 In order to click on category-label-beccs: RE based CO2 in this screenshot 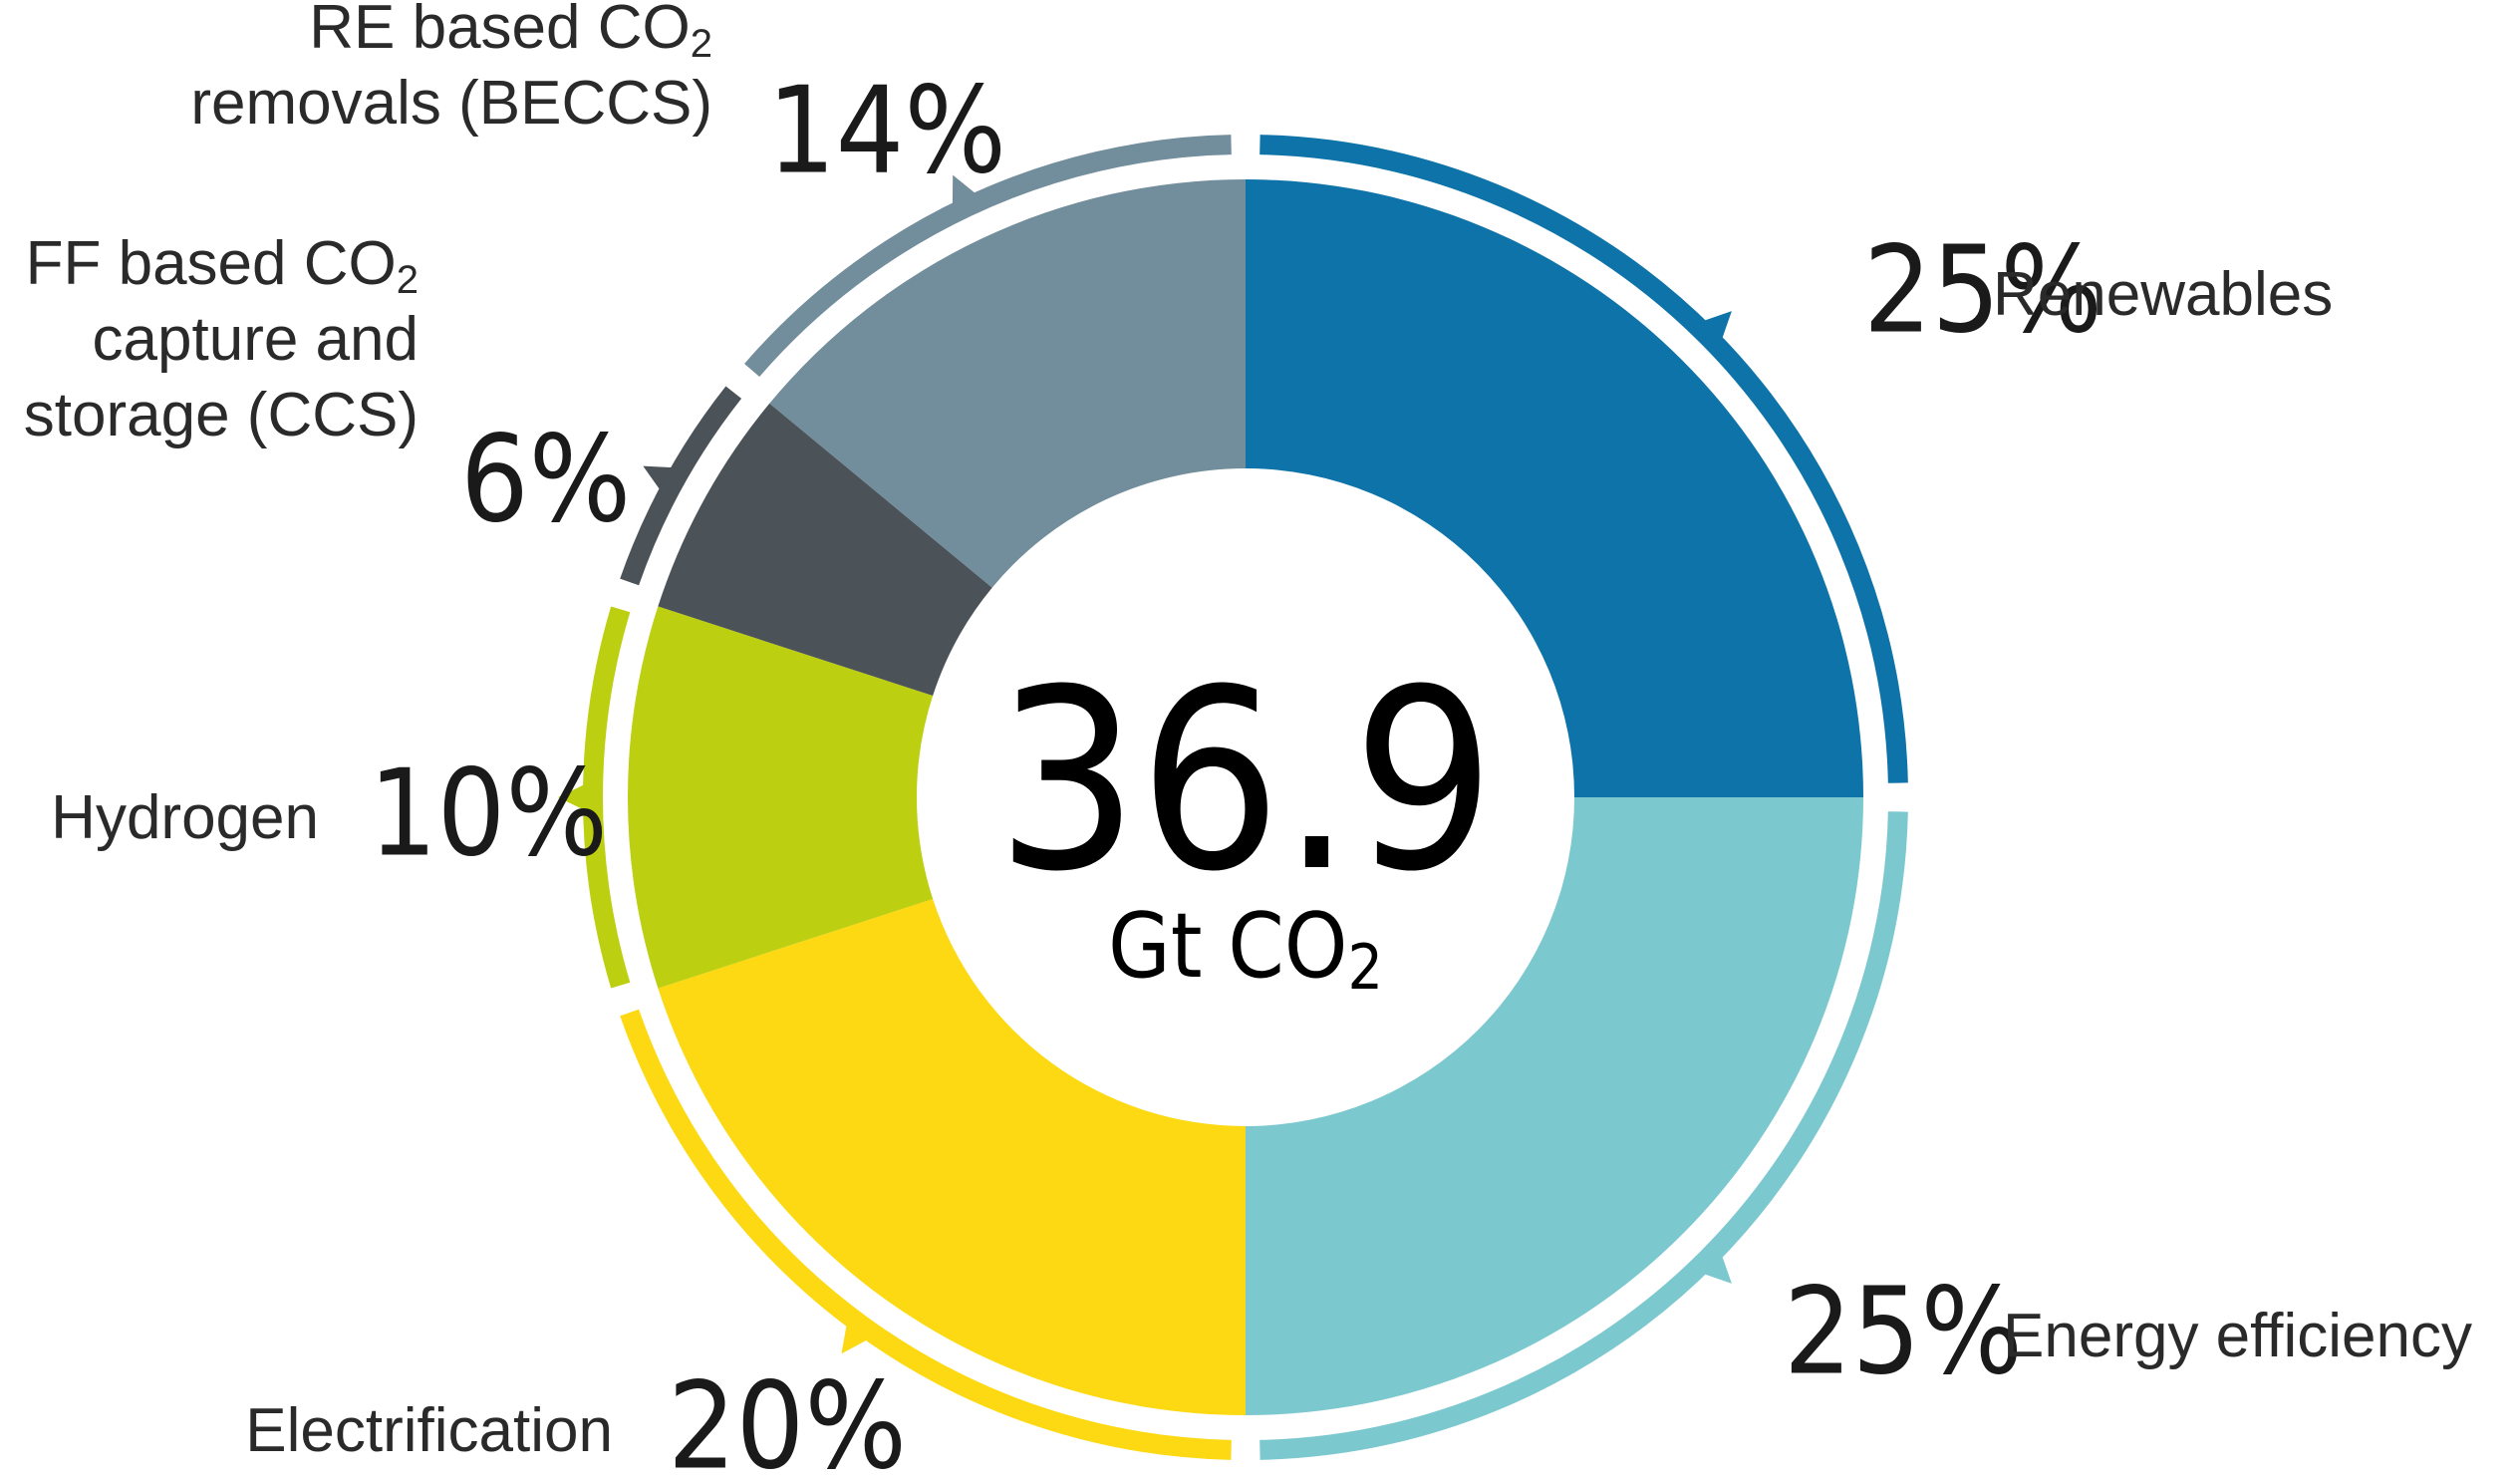, I will do `click(510, 33)`.